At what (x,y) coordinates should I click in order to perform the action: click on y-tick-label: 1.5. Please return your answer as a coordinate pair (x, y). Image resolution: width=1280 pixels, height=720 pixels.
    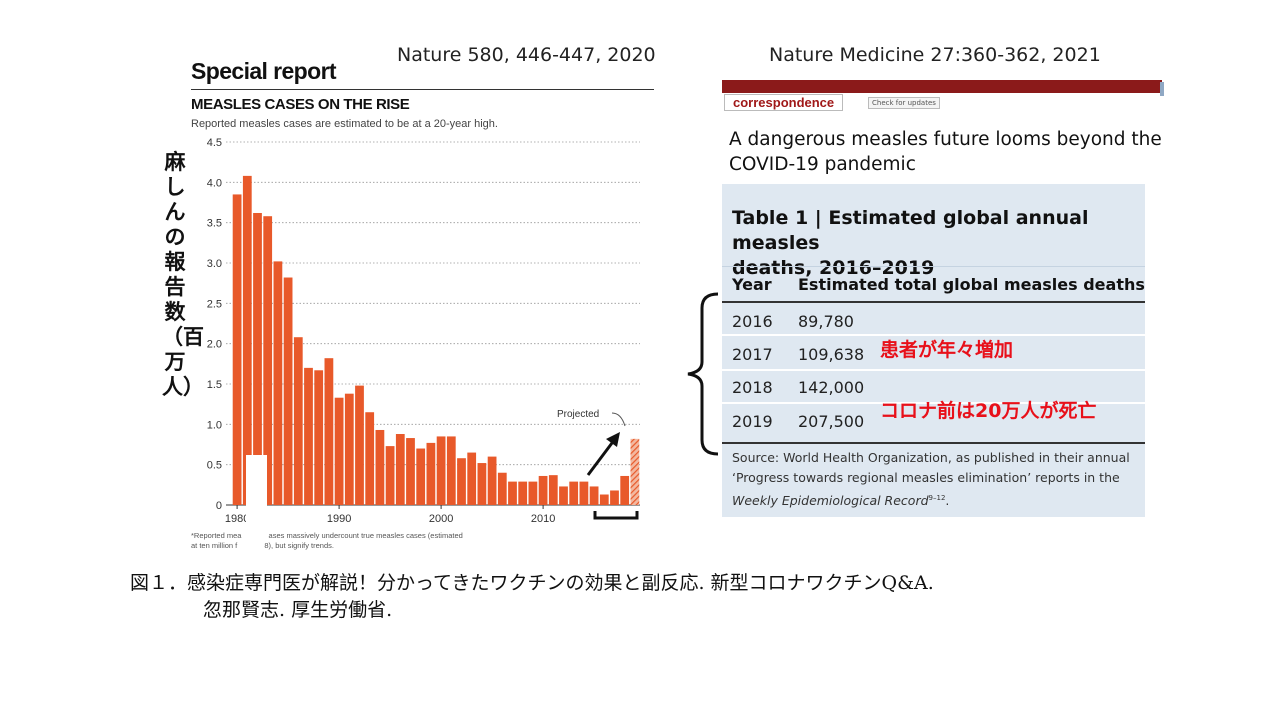
    Looking at the image, I should click on (214, 385).